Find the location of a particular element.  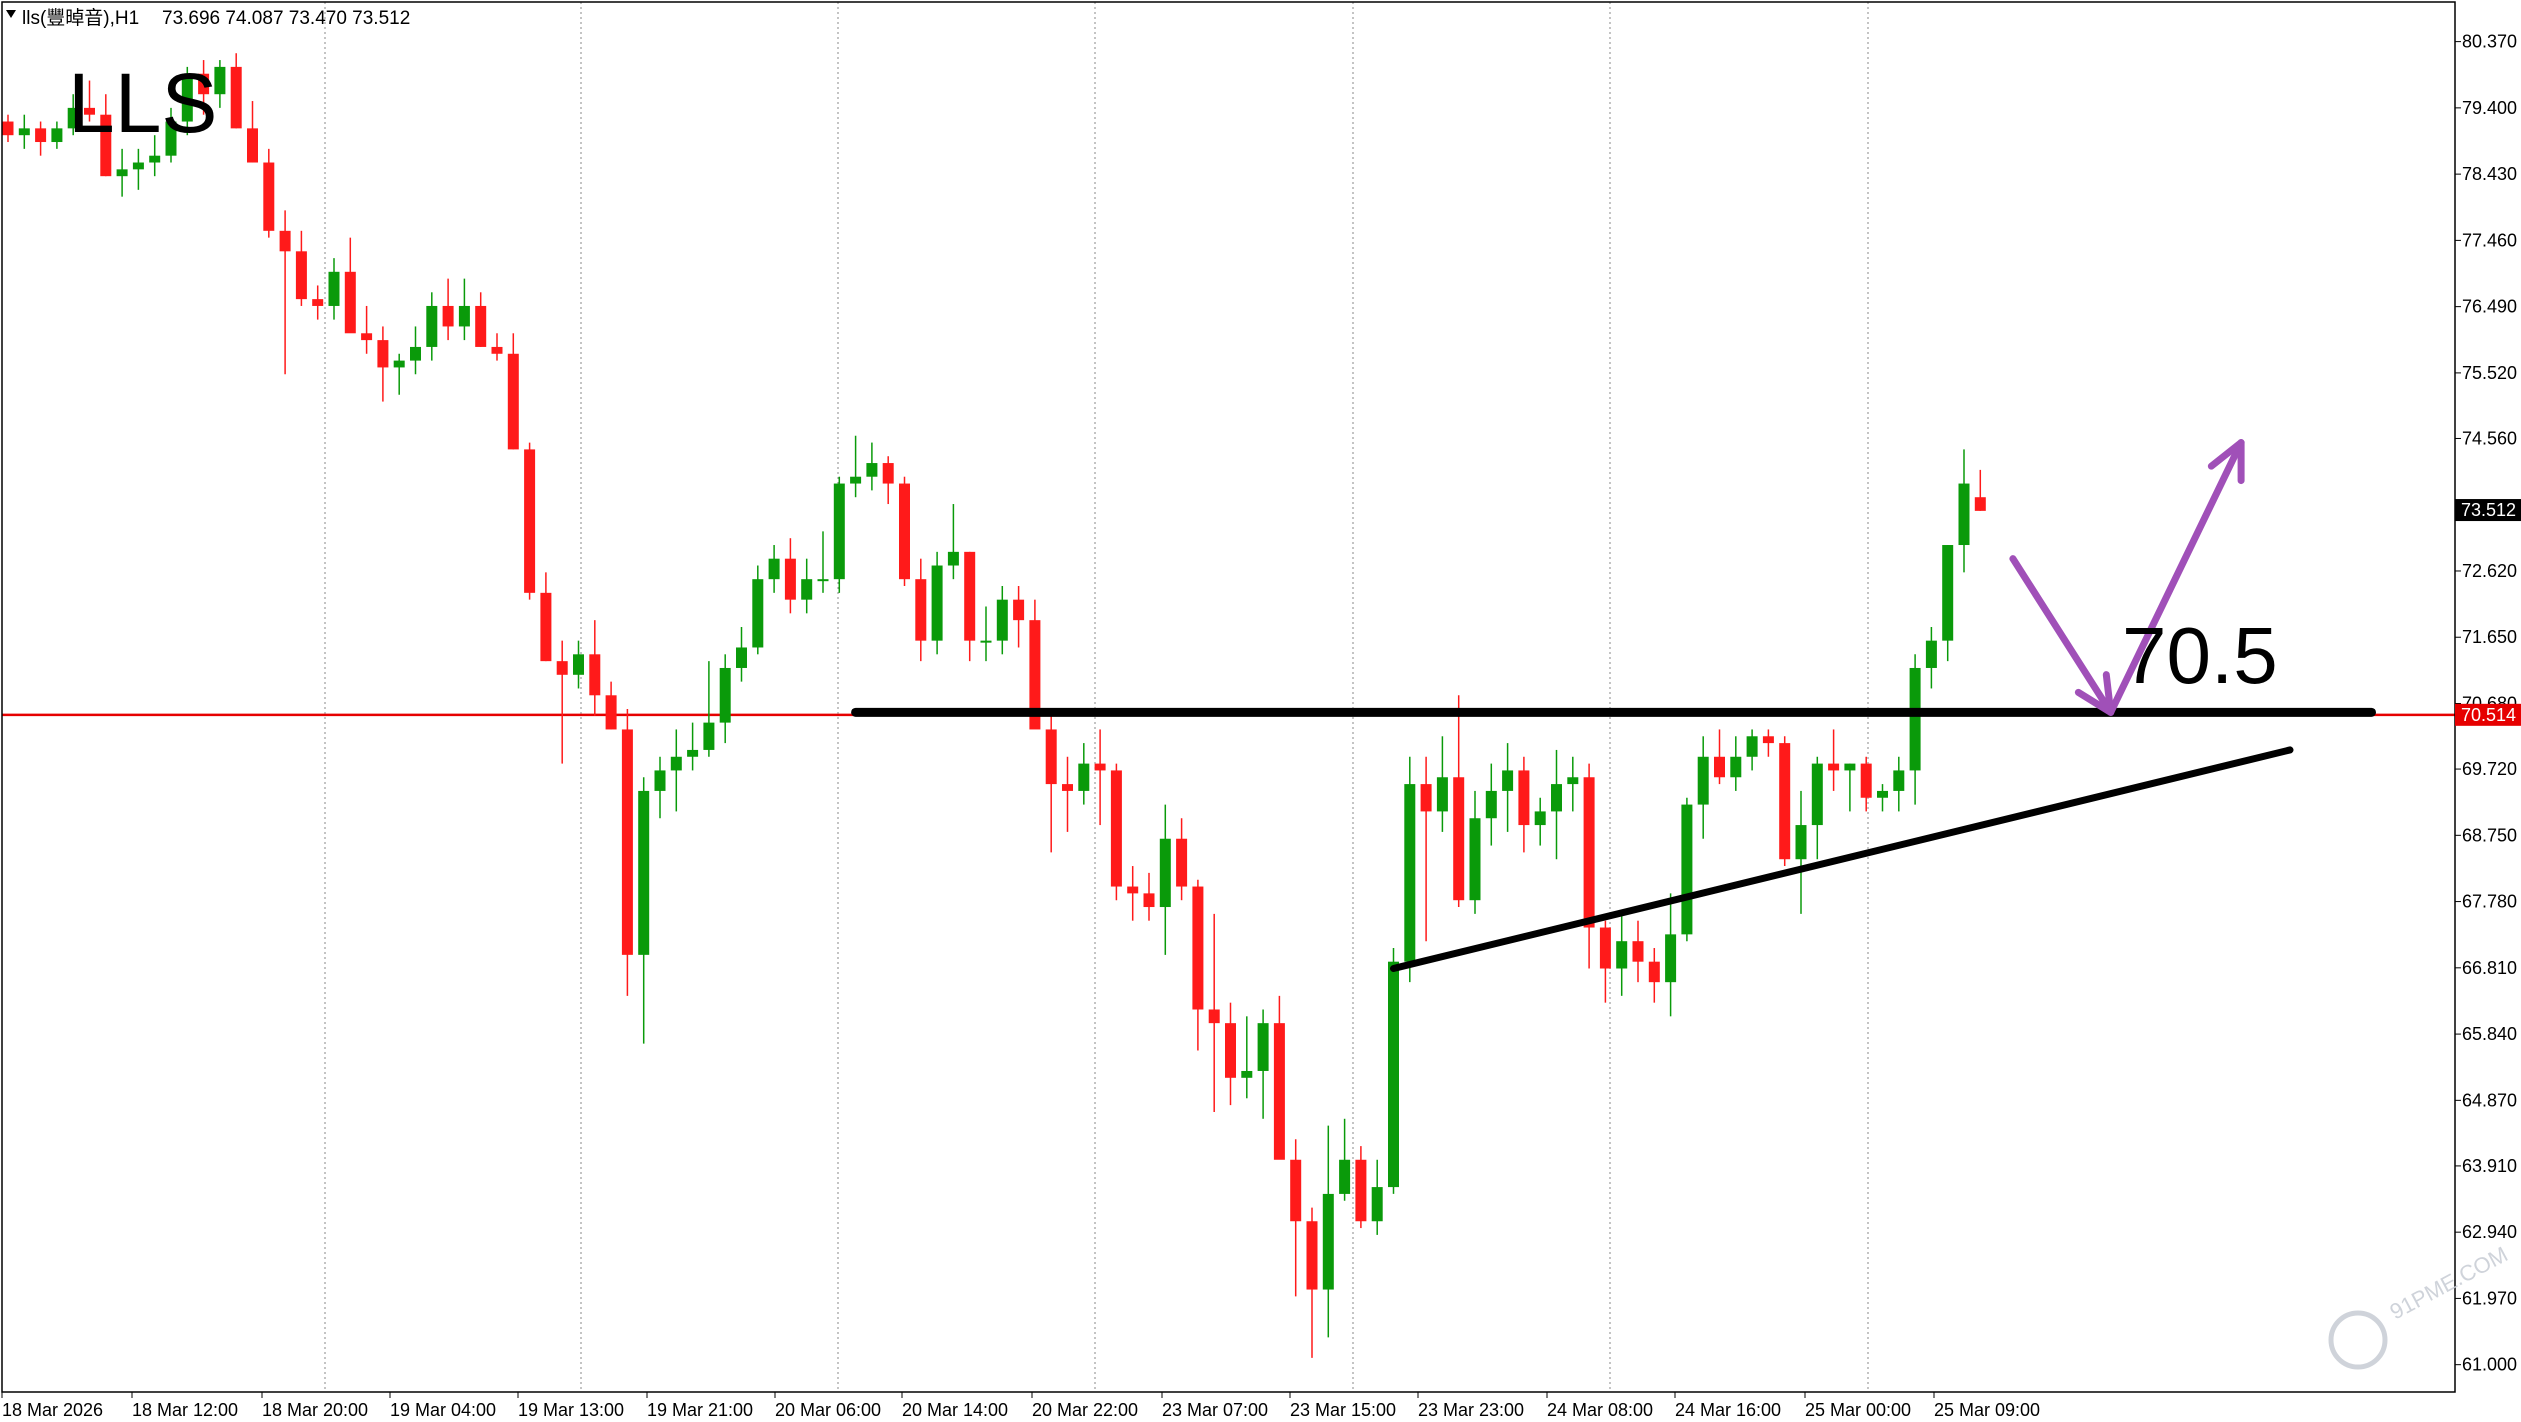

price-tick-label: 78.430 is located at coordinates (2489, 174).